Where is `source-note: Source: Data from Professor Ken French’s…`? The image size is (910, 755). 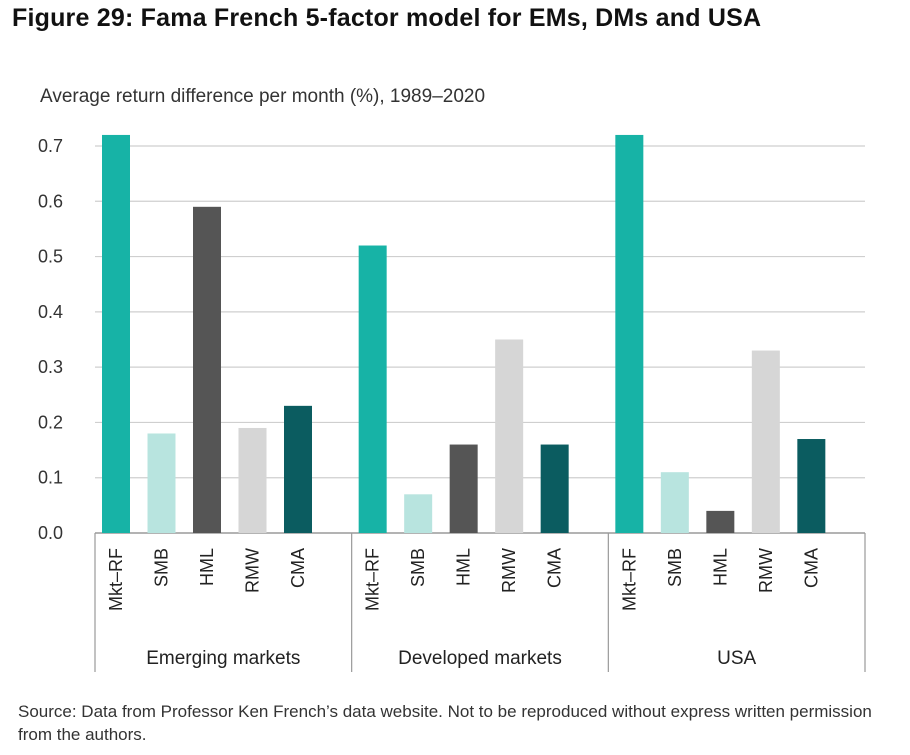 source-note: Source: Data from Professor Ken French’s… is located at coordinates (445, 723).